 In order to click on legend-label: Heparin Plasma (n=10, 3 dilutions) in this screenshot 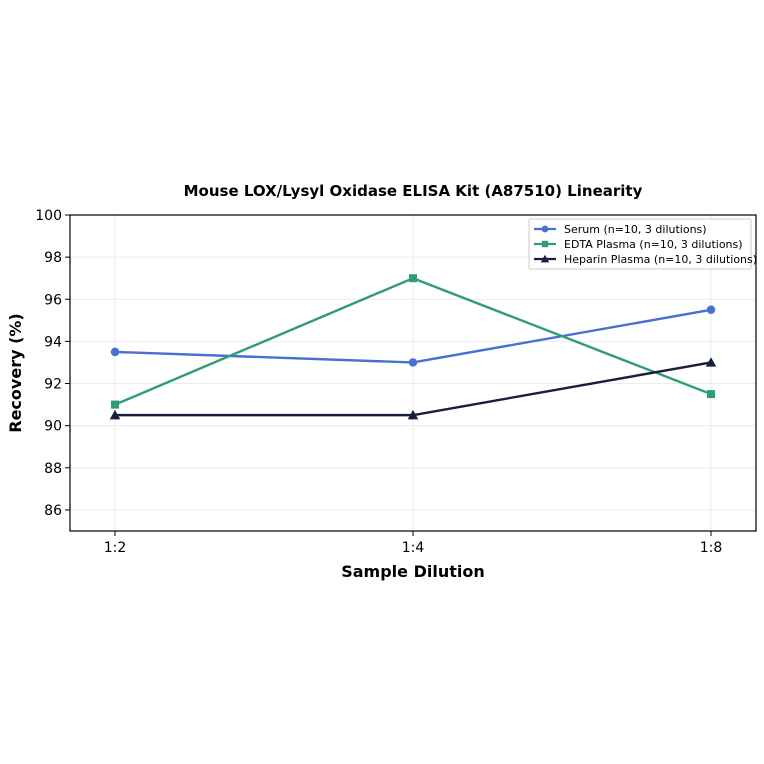, I will do `click(660, 259)`.